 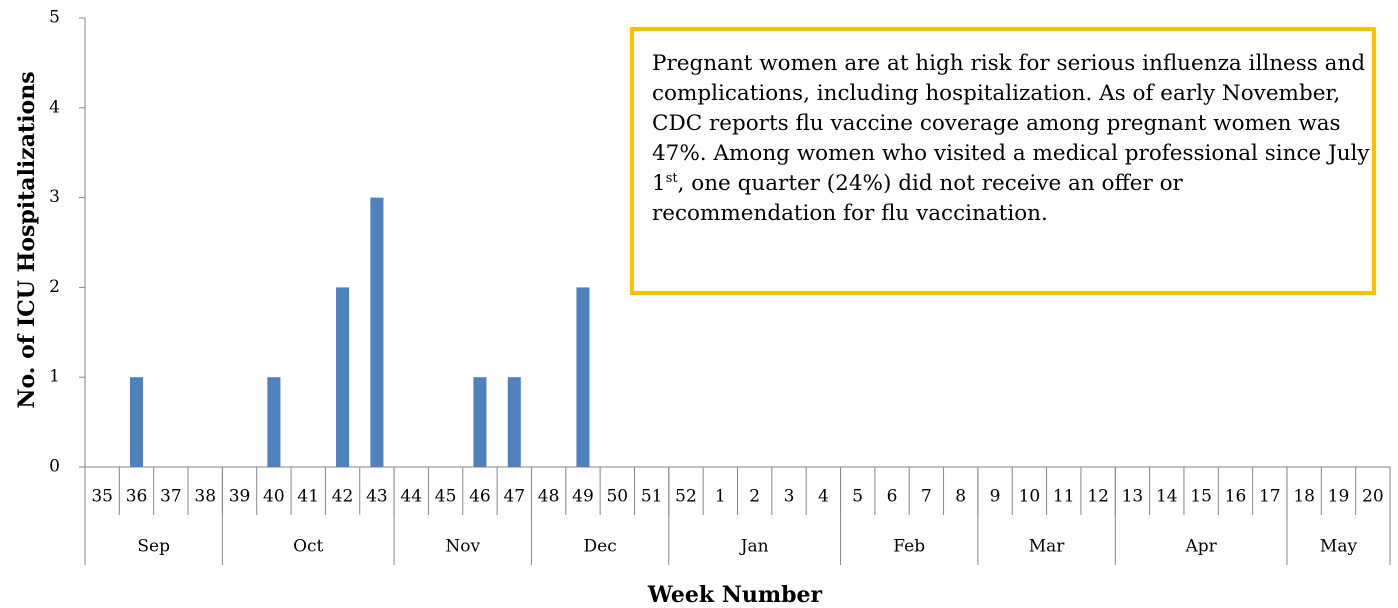 What do you see at coordinates (909, 547) in the screenshot?
I see `month-label: Feb` at bounding box center [909, 547].